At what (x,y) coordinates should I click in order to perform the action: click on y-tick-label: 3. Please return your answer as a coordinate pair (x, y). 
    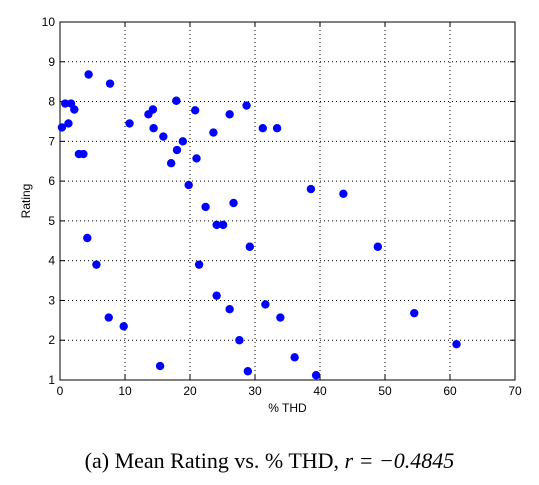
    Looking at the image, I should click on (51, 300).